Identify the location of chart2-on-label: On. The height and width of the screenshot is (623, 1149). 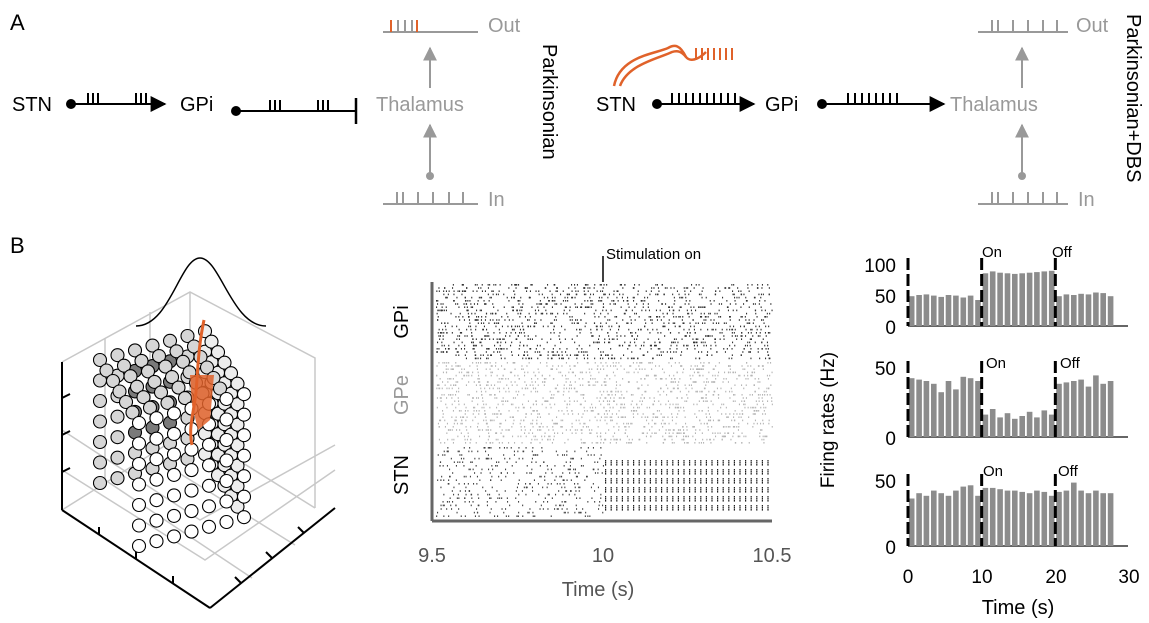
(993, 471).